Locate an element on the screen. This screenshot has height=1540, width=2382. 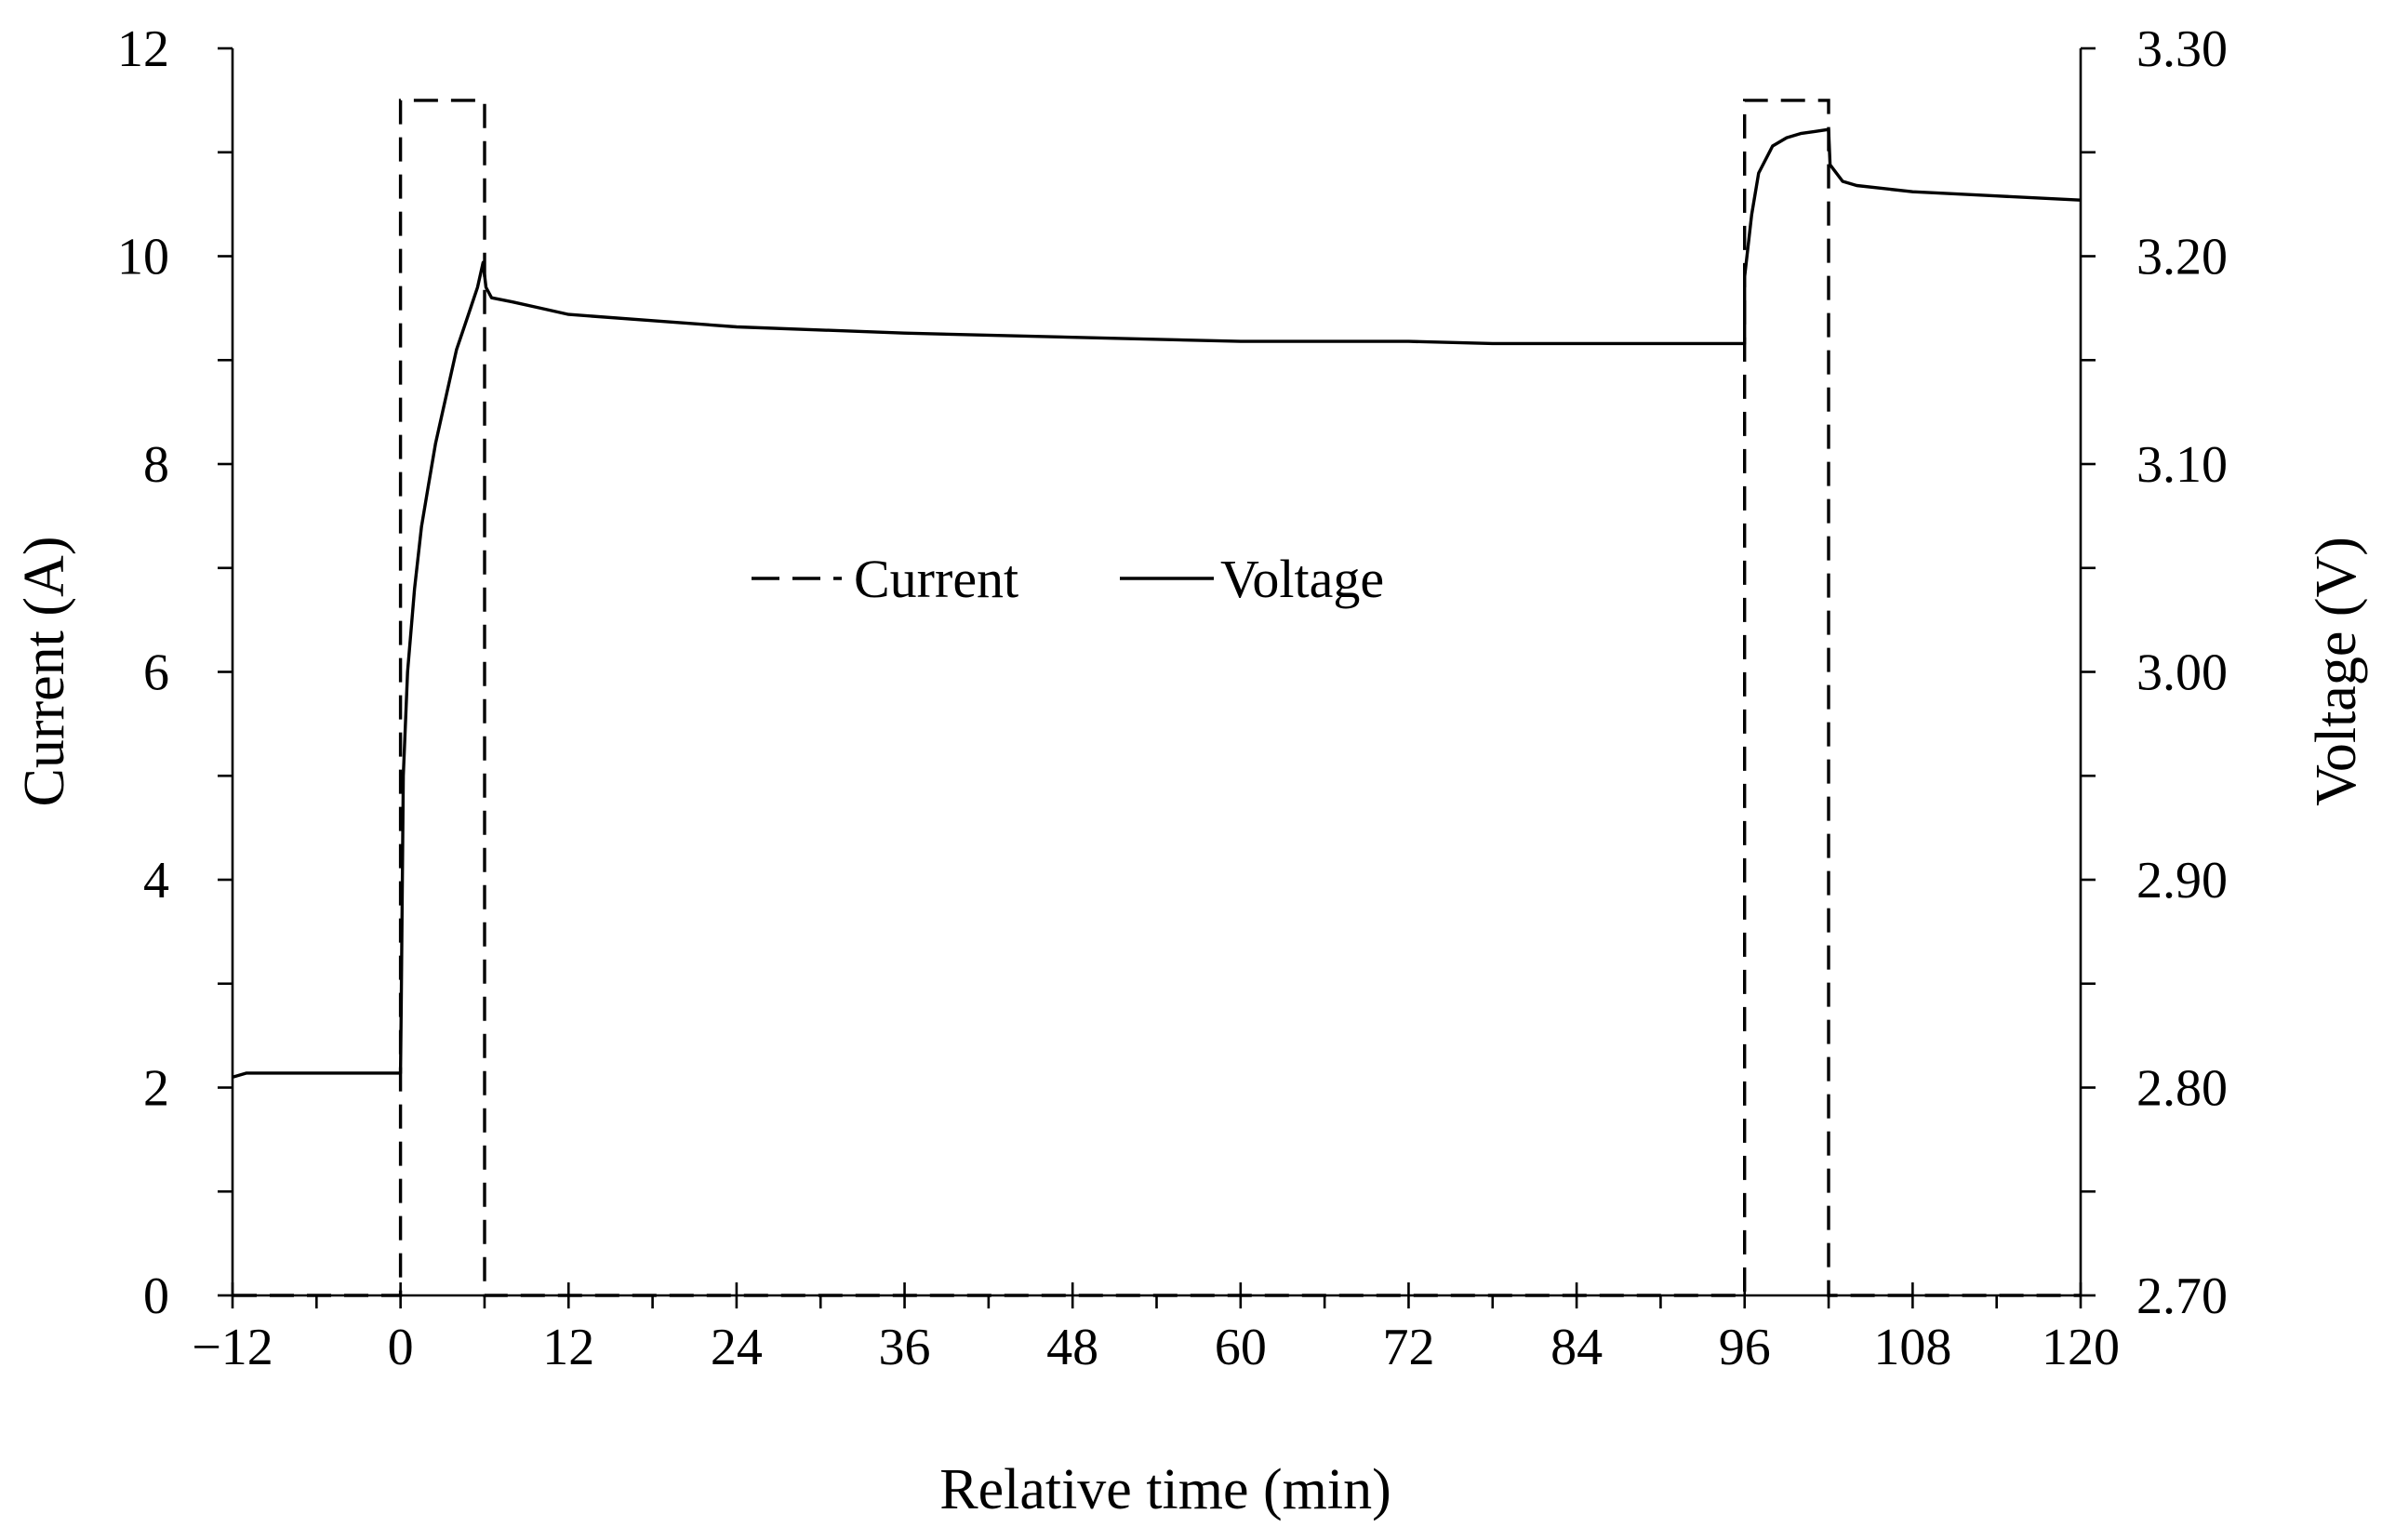
y-left-tick-label: 12 is located at coordinates (143, 49).